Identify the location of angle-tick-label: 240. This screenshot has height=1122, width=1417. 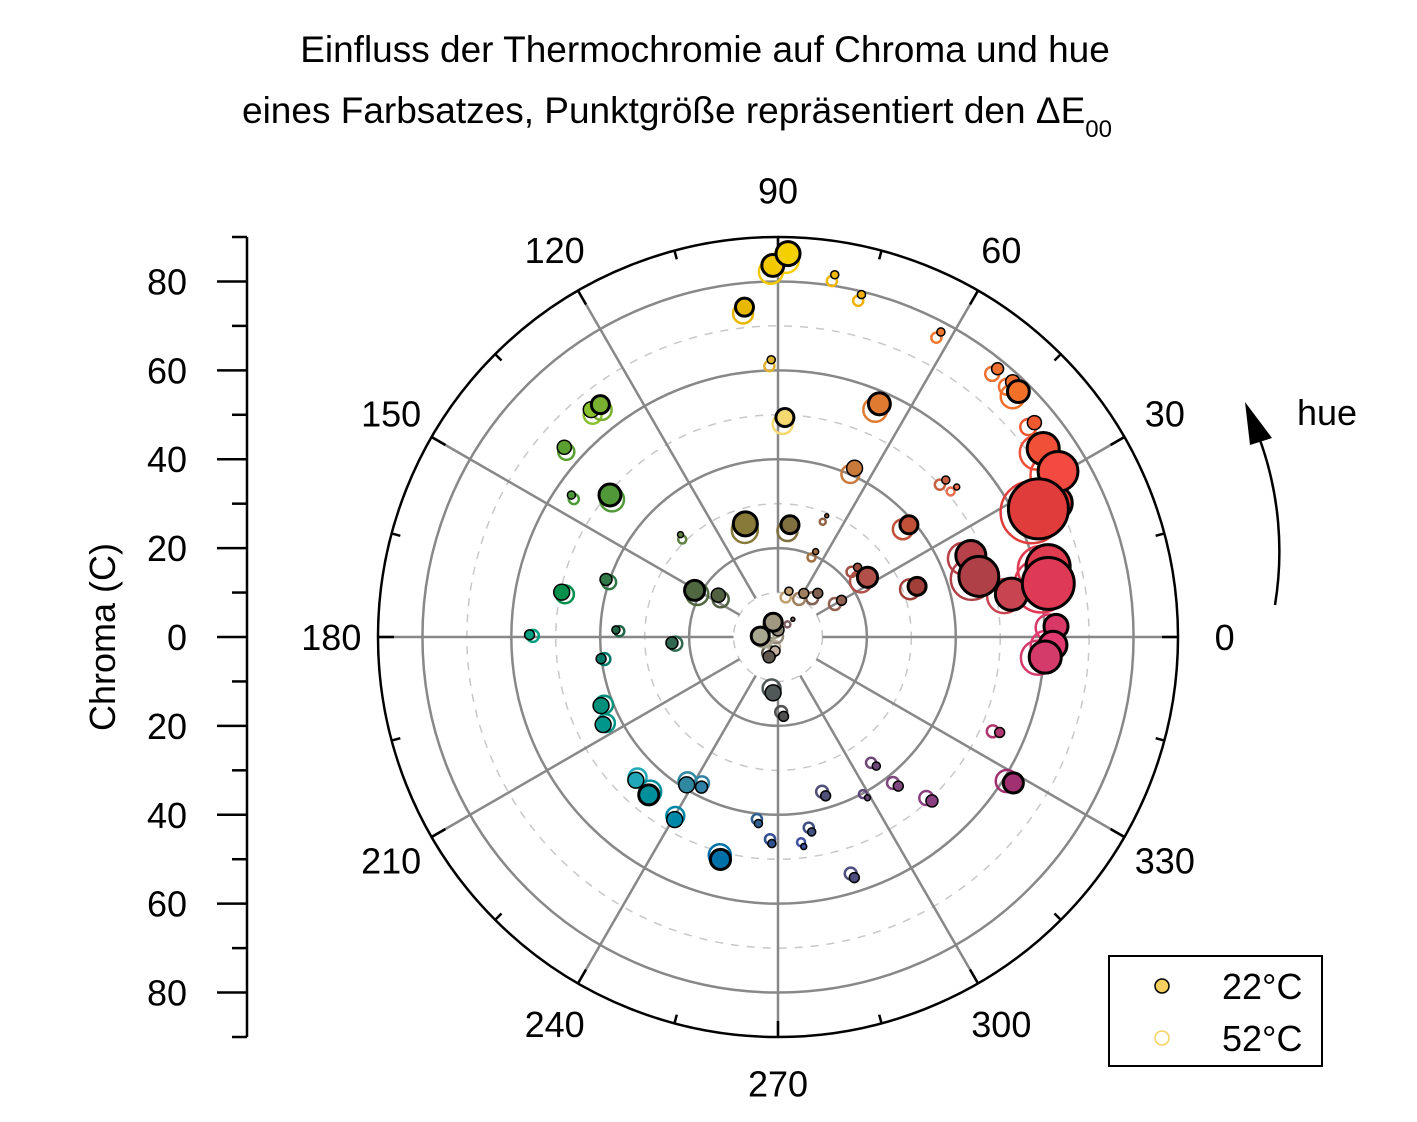
(555, 1024).